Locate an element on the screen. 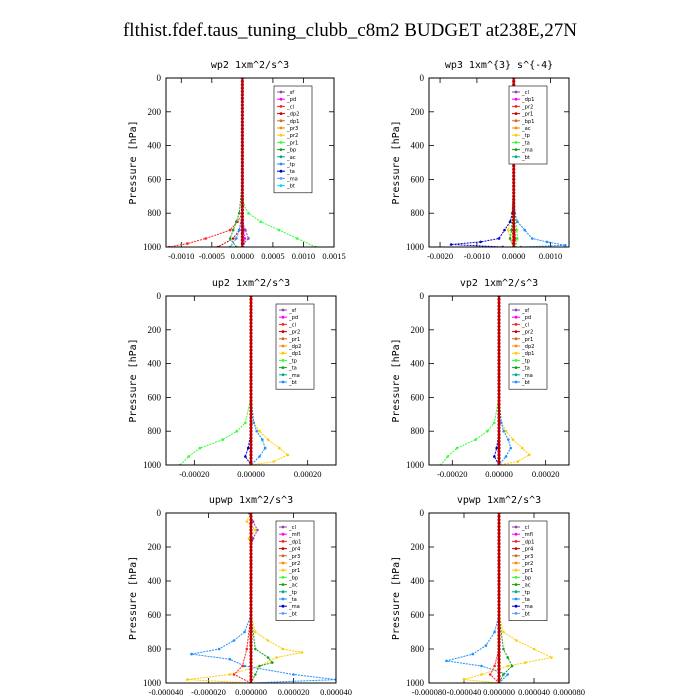 Image resolution: width=700 pixels, height=700 pixels. x-tick-label: -0.000020 is located at coordinates (208, 692).